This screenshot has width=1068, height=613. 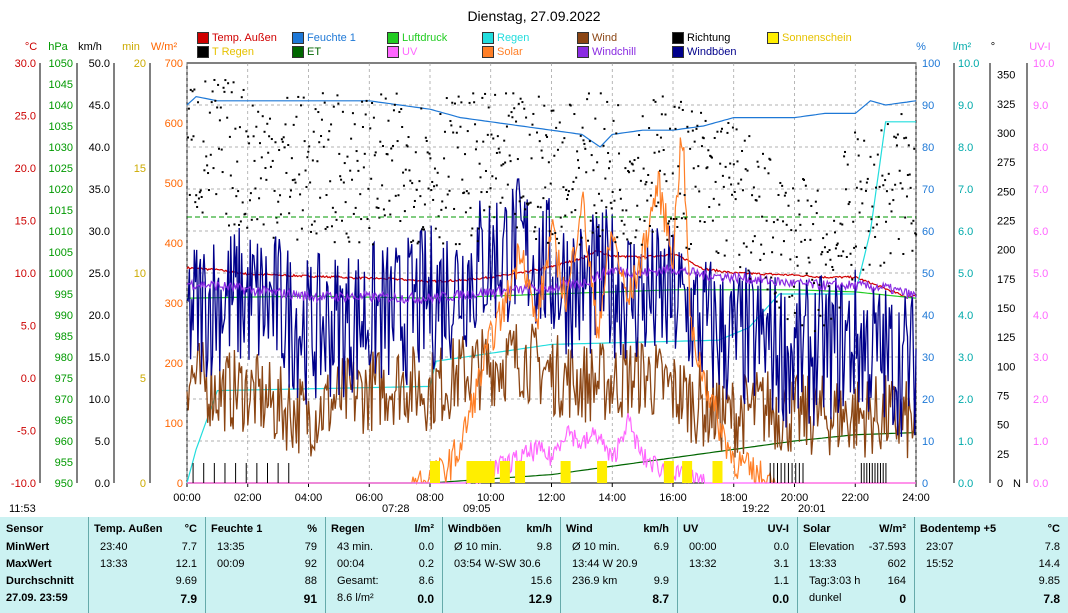 What do you see at coordinates (61, 169) in the screenshot?
I see `pressure-axis-tick: 1025` at bounding box center [61, 169].